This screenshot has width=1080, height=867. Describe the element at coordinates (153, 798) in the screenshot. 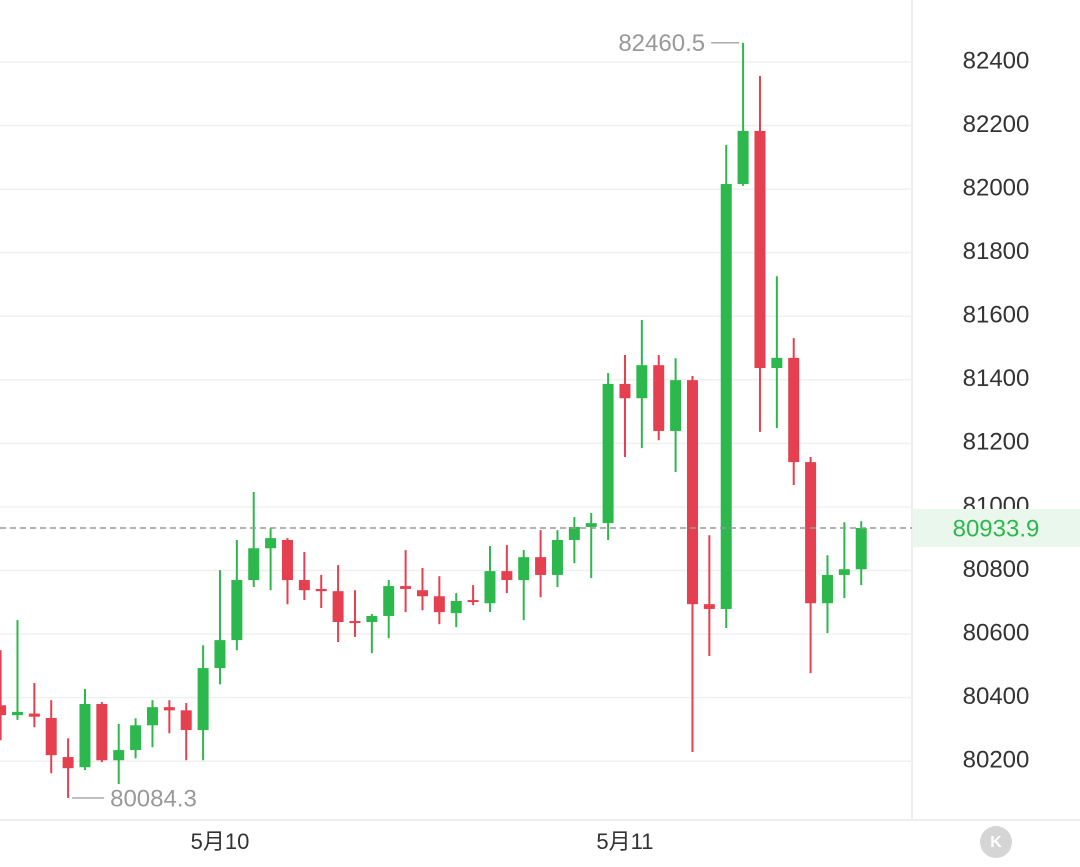

I see `min-annotation: 80084.3` at that location.